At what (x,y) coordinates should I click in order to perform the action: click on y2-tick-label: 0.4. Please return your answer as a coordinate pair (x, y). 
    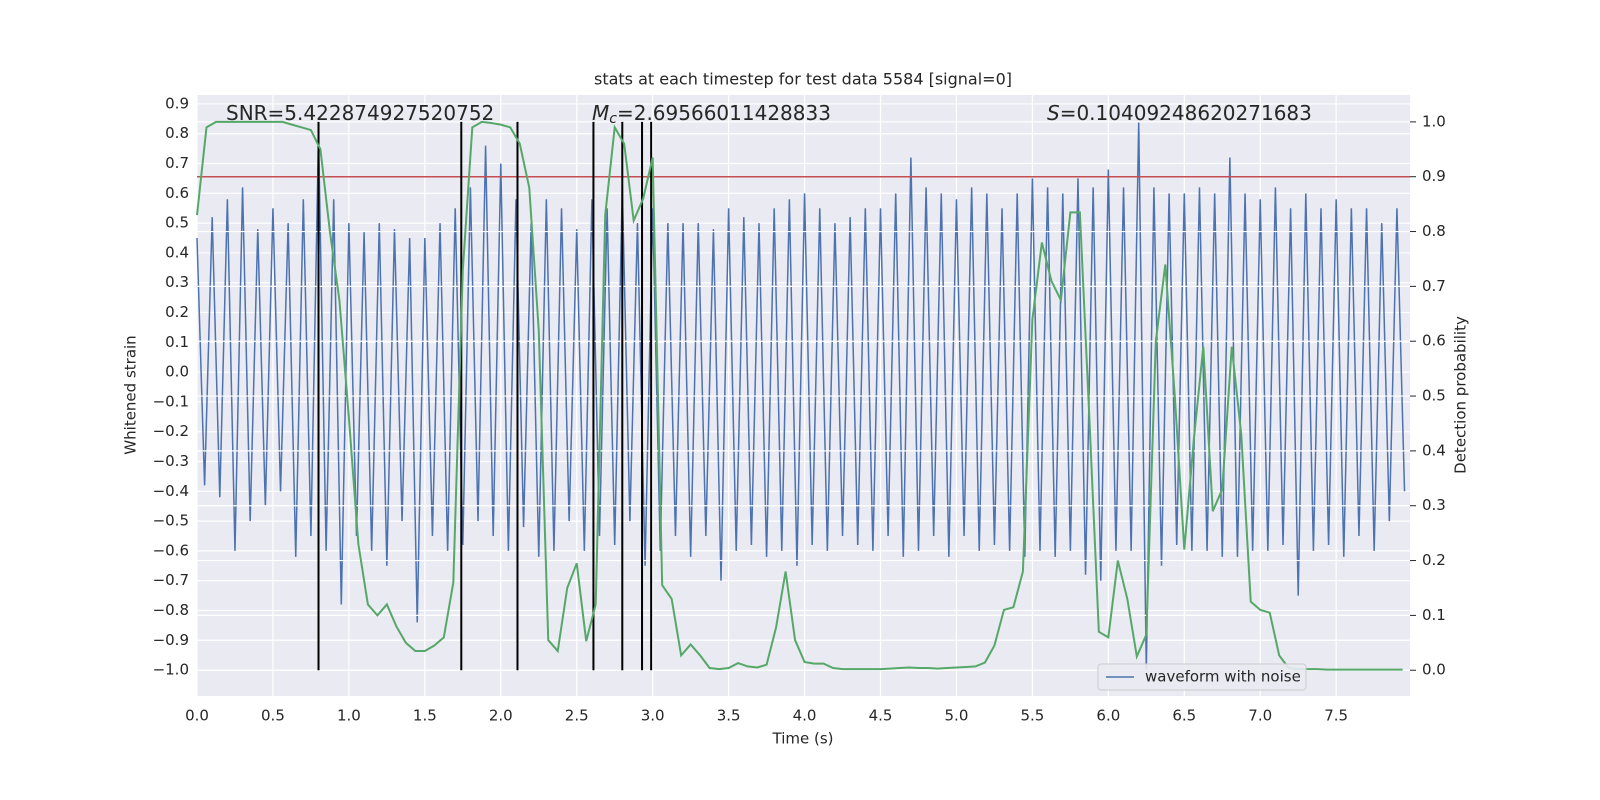
    Looking at the image, I should click on (1434, 450).